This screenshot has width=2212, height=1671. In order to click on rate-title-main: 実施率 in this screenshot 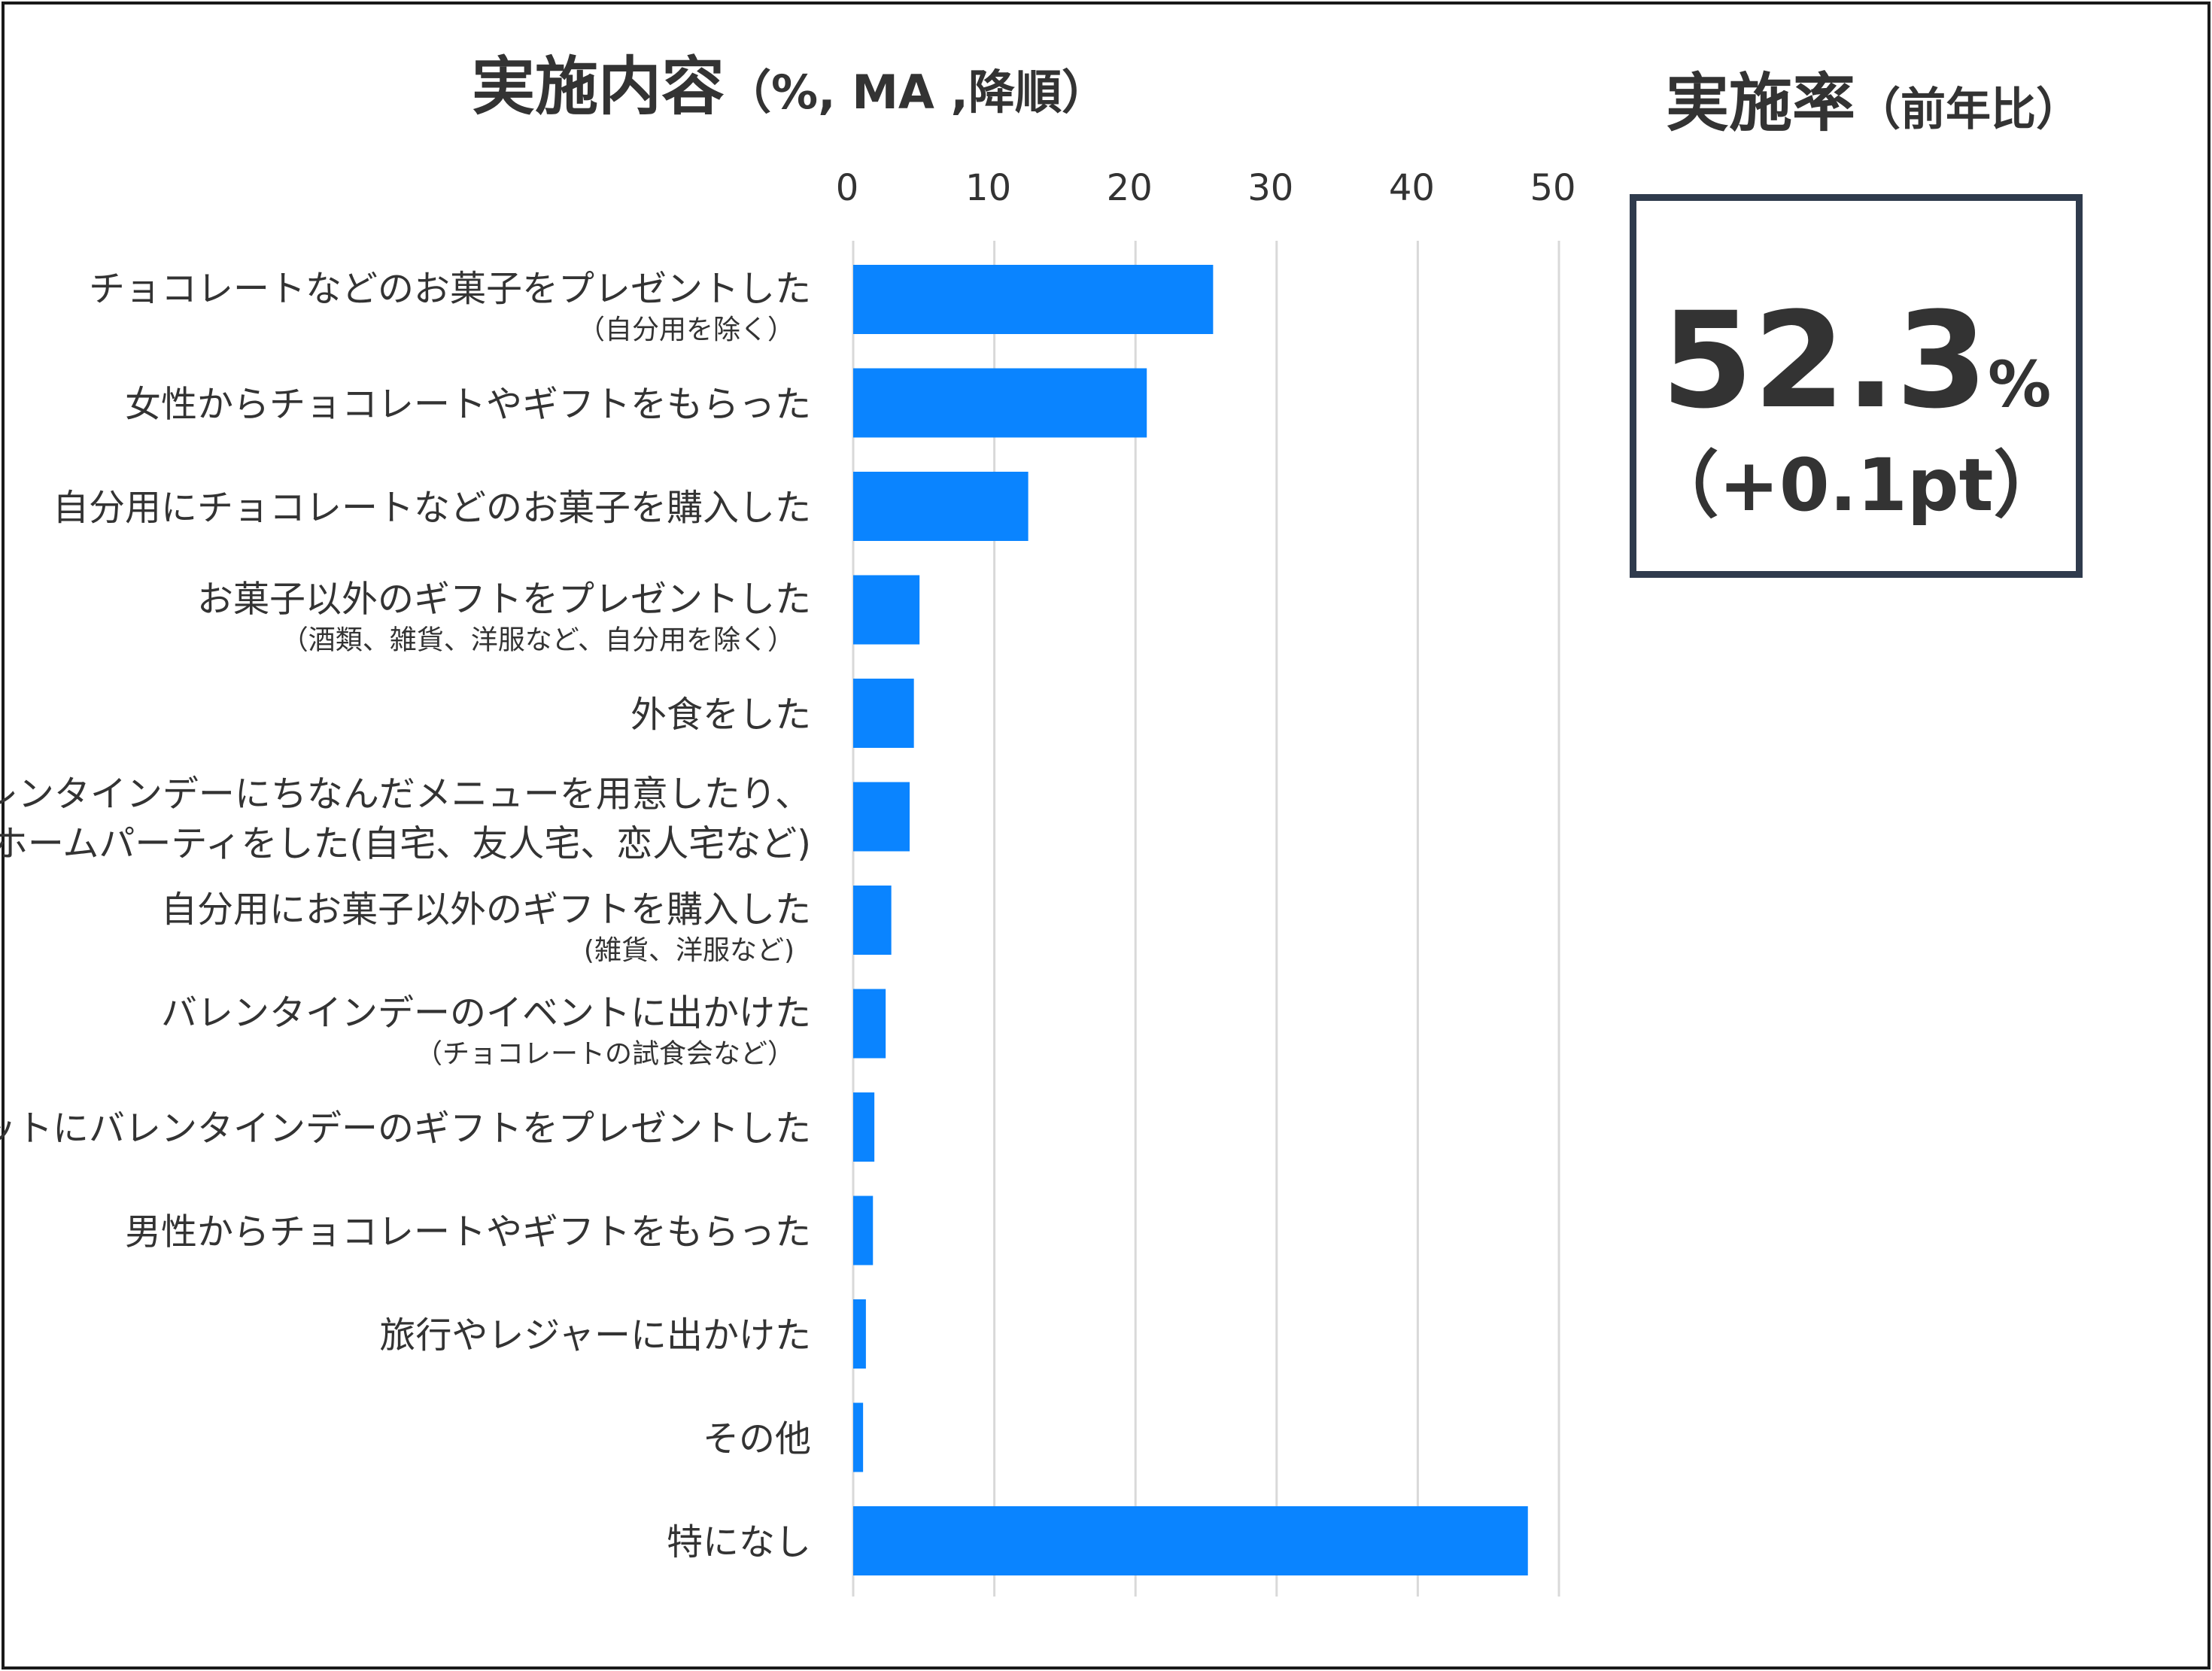, I will do `click(1760, 103)`.